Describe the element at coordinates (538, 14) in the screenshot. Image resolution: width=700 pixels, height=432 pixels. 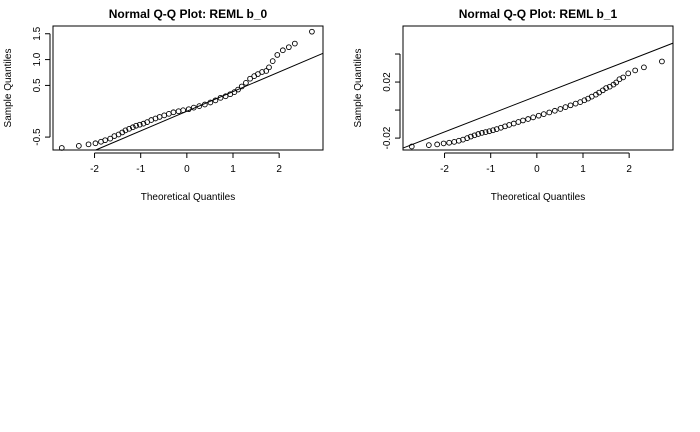
I see `chart-title: Normal Q-Q Plot: REML b_1` at that location.